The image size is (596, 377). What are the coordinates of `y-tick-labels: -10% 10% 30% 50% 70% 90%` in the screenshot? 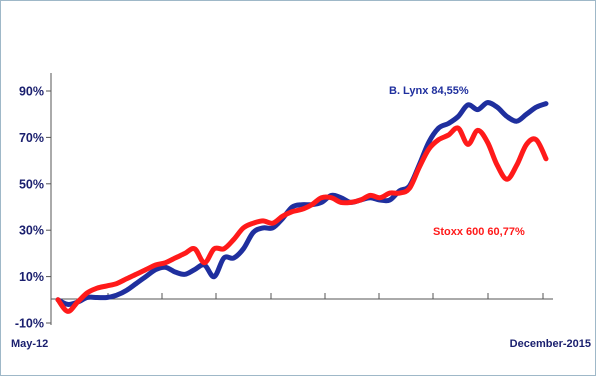 It's located at (29, 208).